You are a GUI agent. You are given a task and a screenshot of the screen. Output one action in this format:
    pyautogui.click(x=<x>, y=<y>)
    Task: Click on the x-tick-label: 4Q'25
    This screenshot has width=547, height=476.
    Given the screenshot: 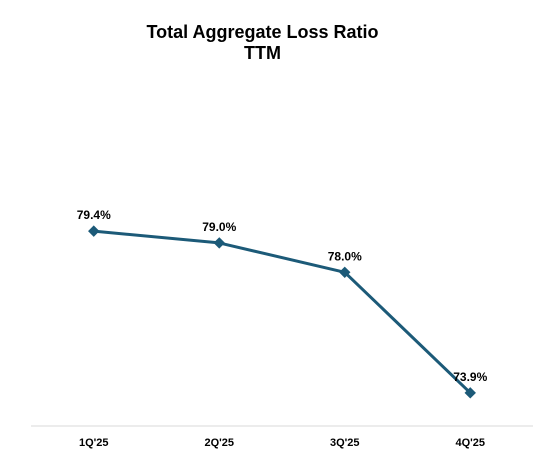 What is the action you would take?
    pyautogui.click(x=470, y=443)
    